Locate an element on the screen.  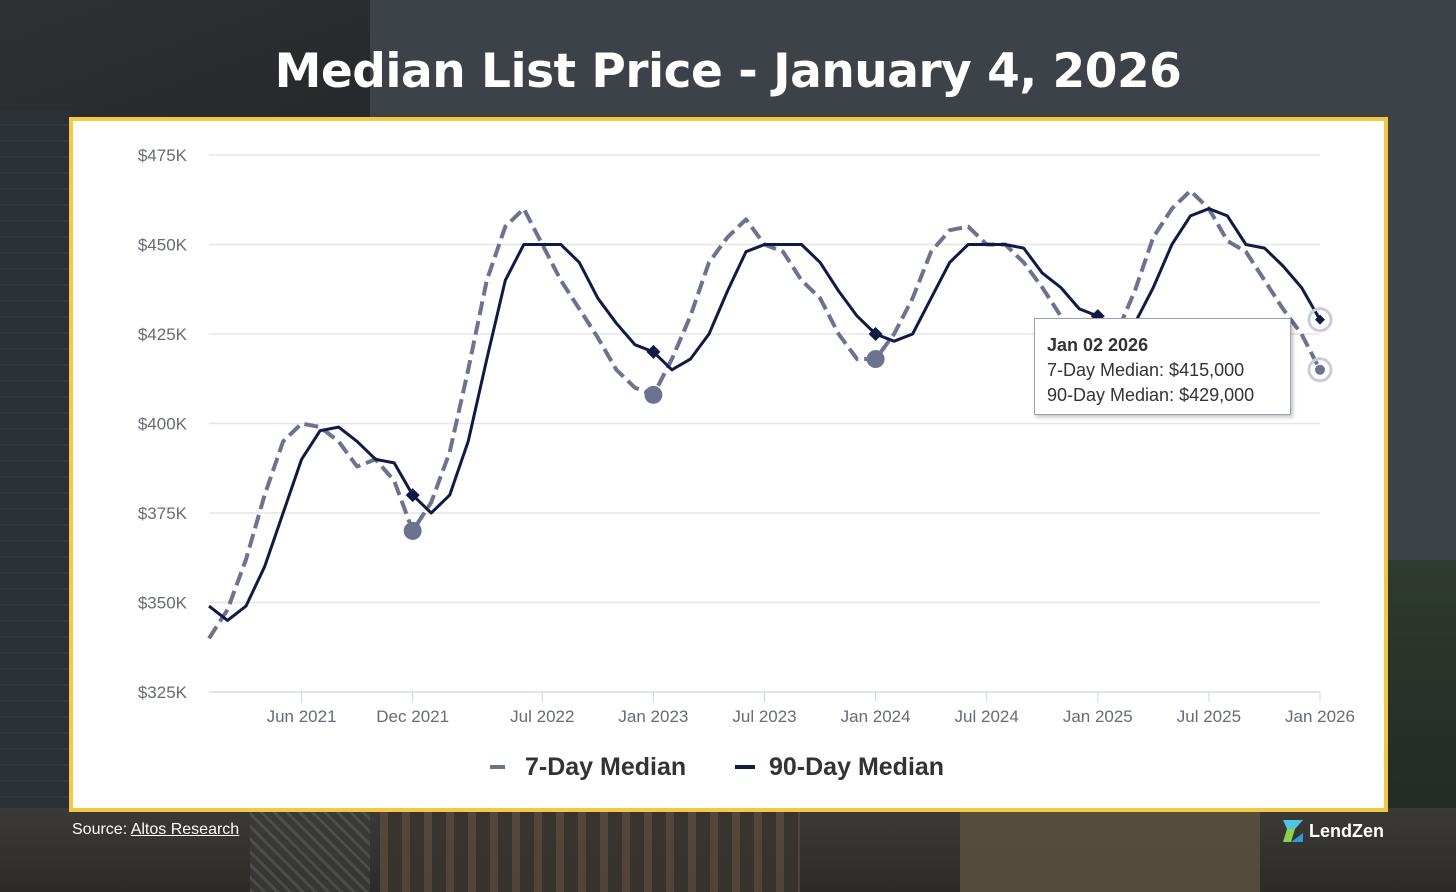
brand-name: LendZen is located at coordinates (1346, 830).